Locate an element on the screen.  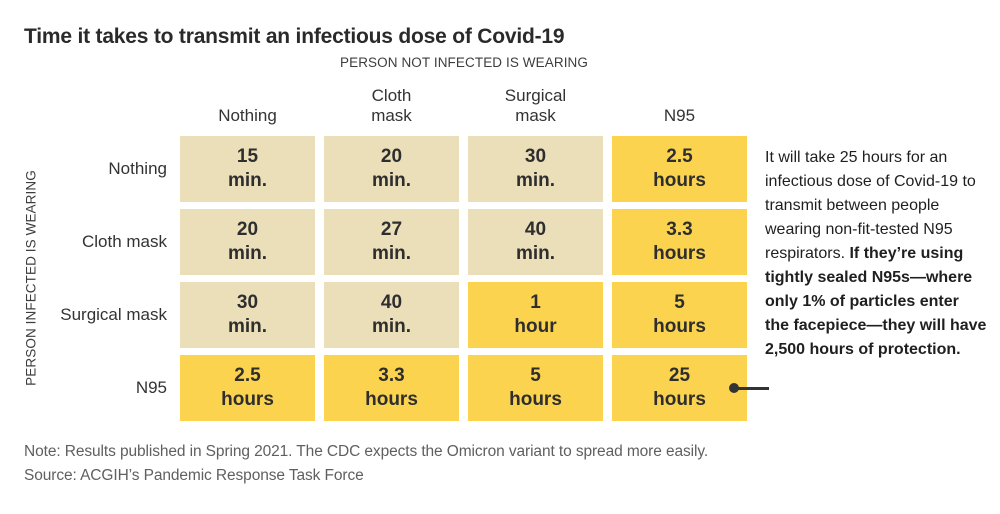
row-header-cloth-mask: Cloth mask is located at coordinates (124, 241).